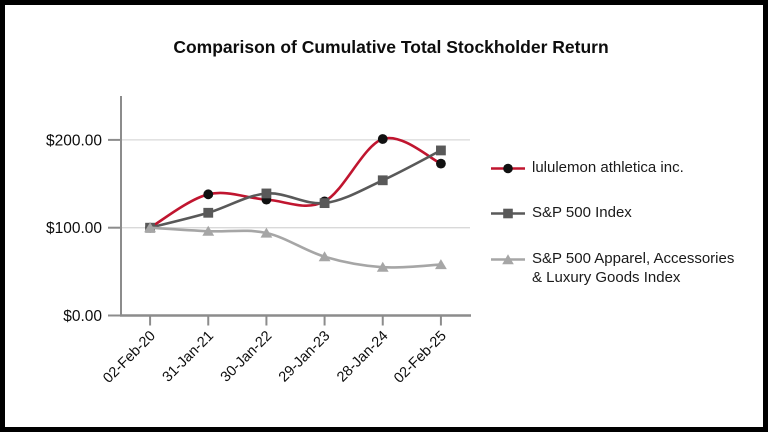  Describe the element at coordinates (74, 140) in the screenshot. I see `y-axis-tick-label: $200.00` at that location.